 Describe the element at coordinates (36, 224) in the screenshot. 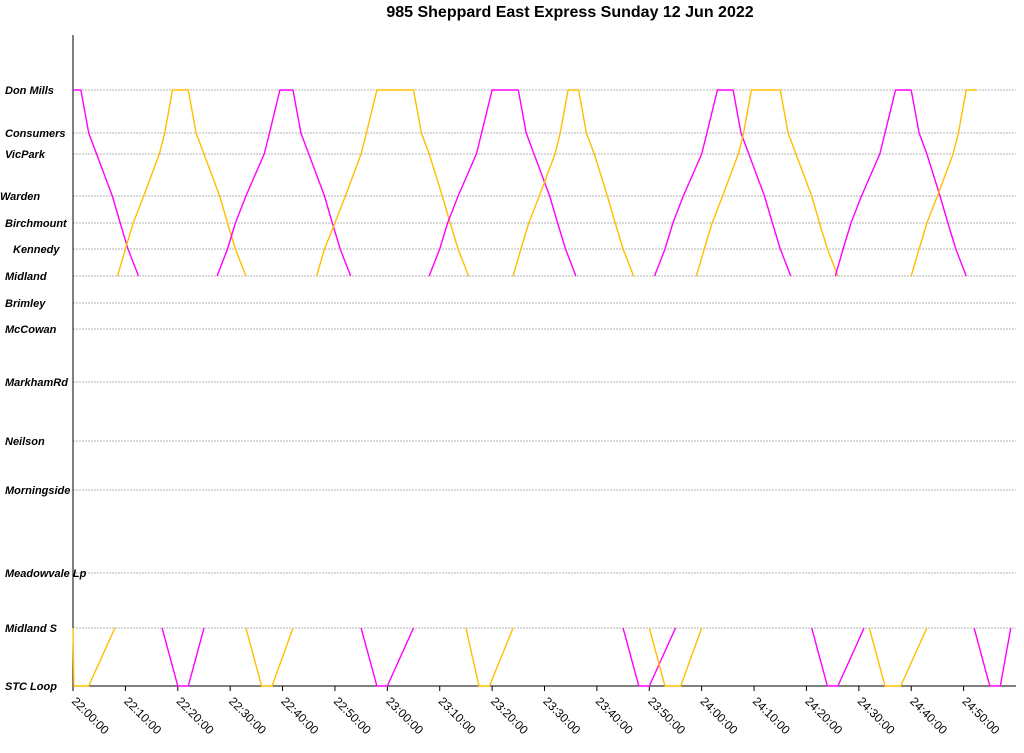

I see `stop-label-birchmount: Birchmount` at that location.